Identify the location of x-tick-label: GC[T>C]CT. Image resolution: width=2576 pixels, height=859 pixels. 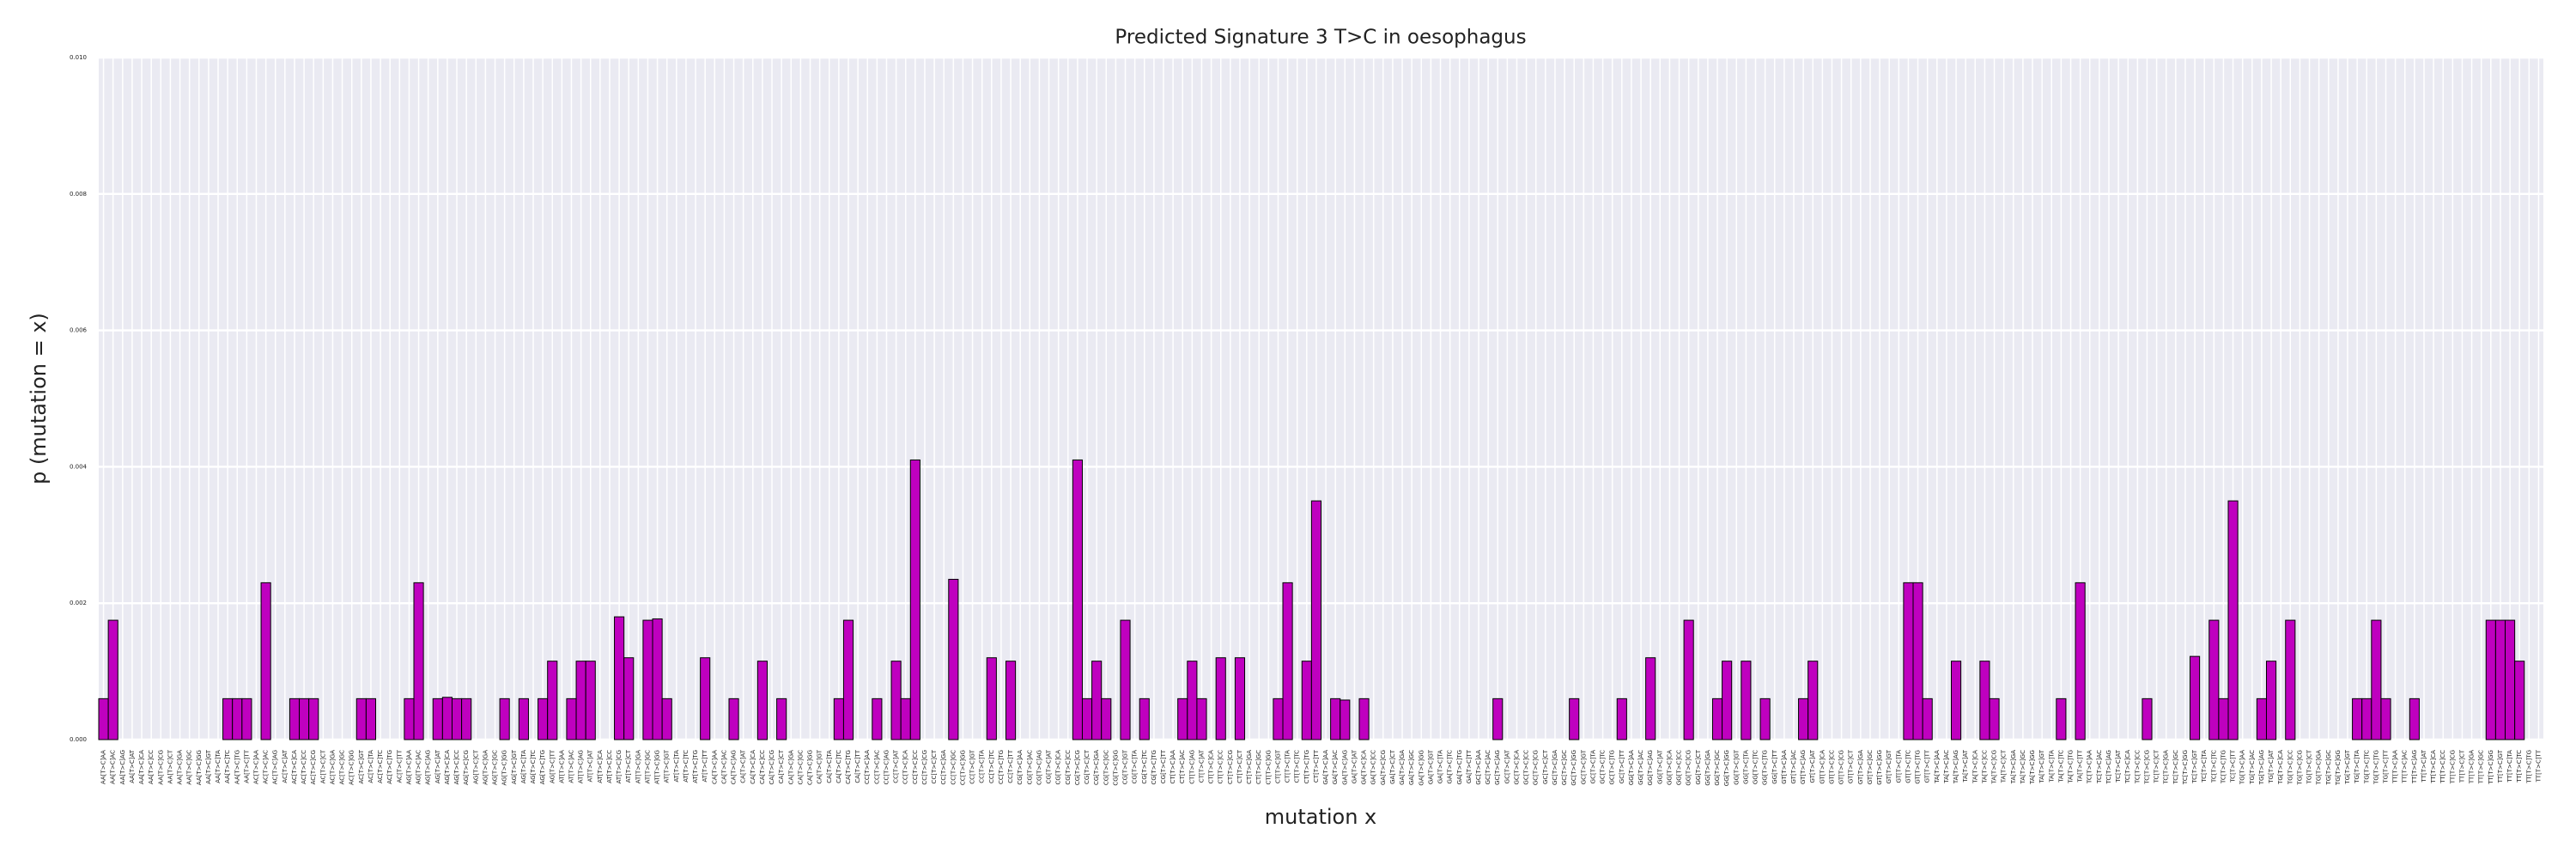
(1546, 766).